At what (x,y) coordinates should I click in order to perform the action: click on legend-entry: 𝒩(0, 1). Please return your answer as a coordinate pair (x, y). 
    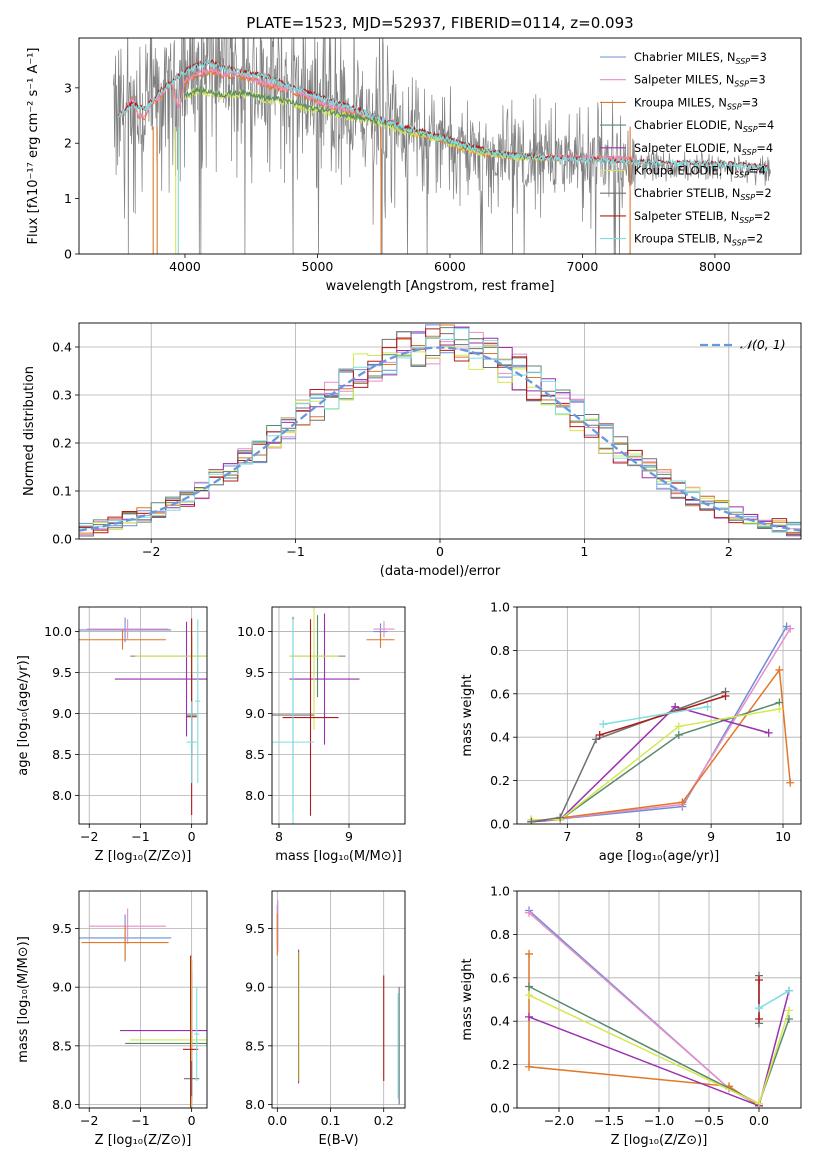
    Looking at the image, I should click on (763, 344).